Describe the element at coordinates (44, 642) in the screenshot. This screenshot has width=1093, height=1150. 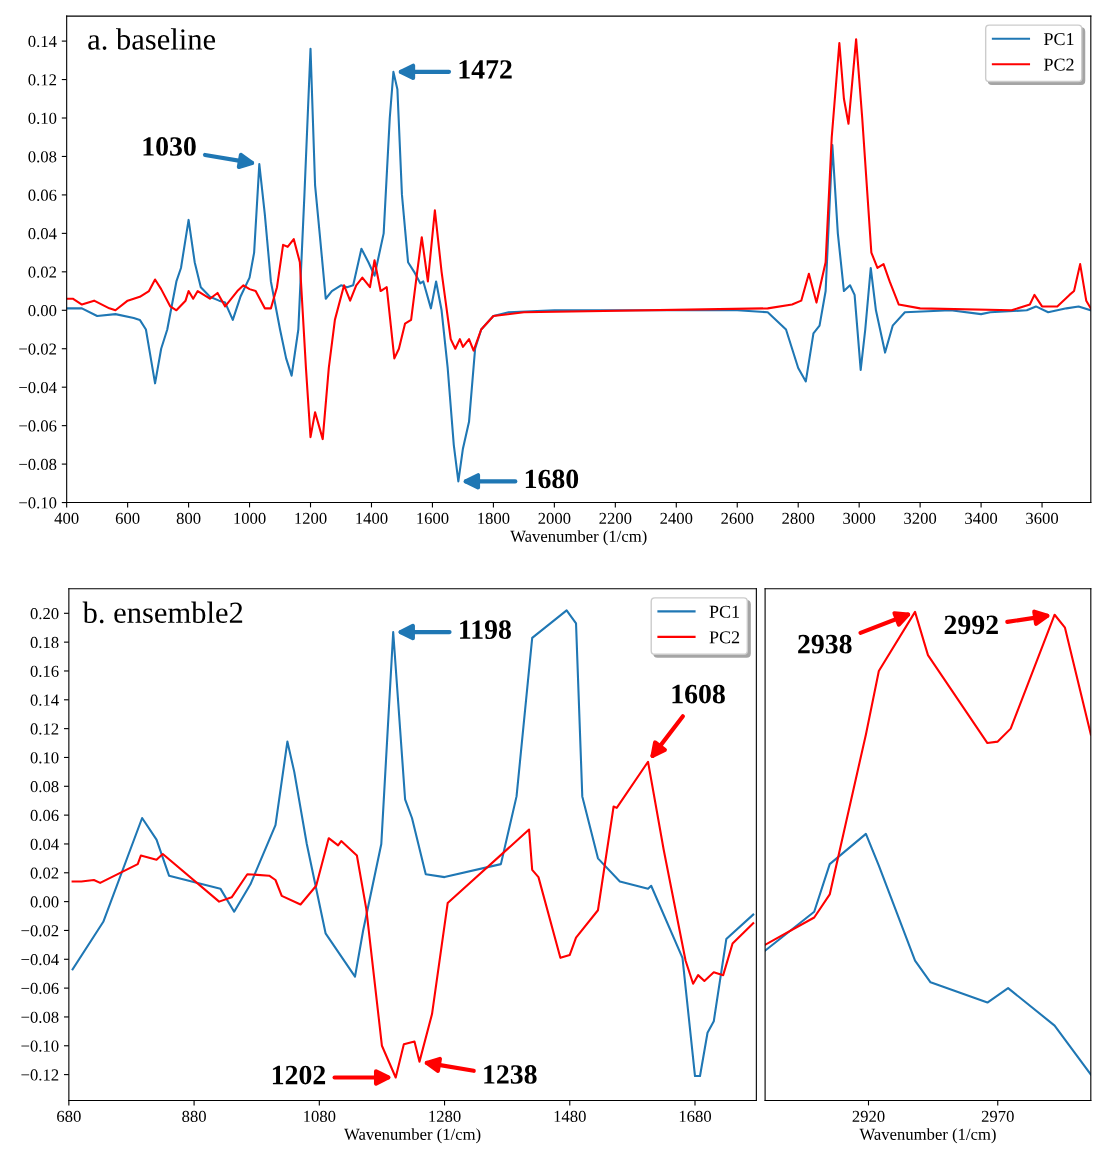
I see `y-tick-label: 0.18` at that location.